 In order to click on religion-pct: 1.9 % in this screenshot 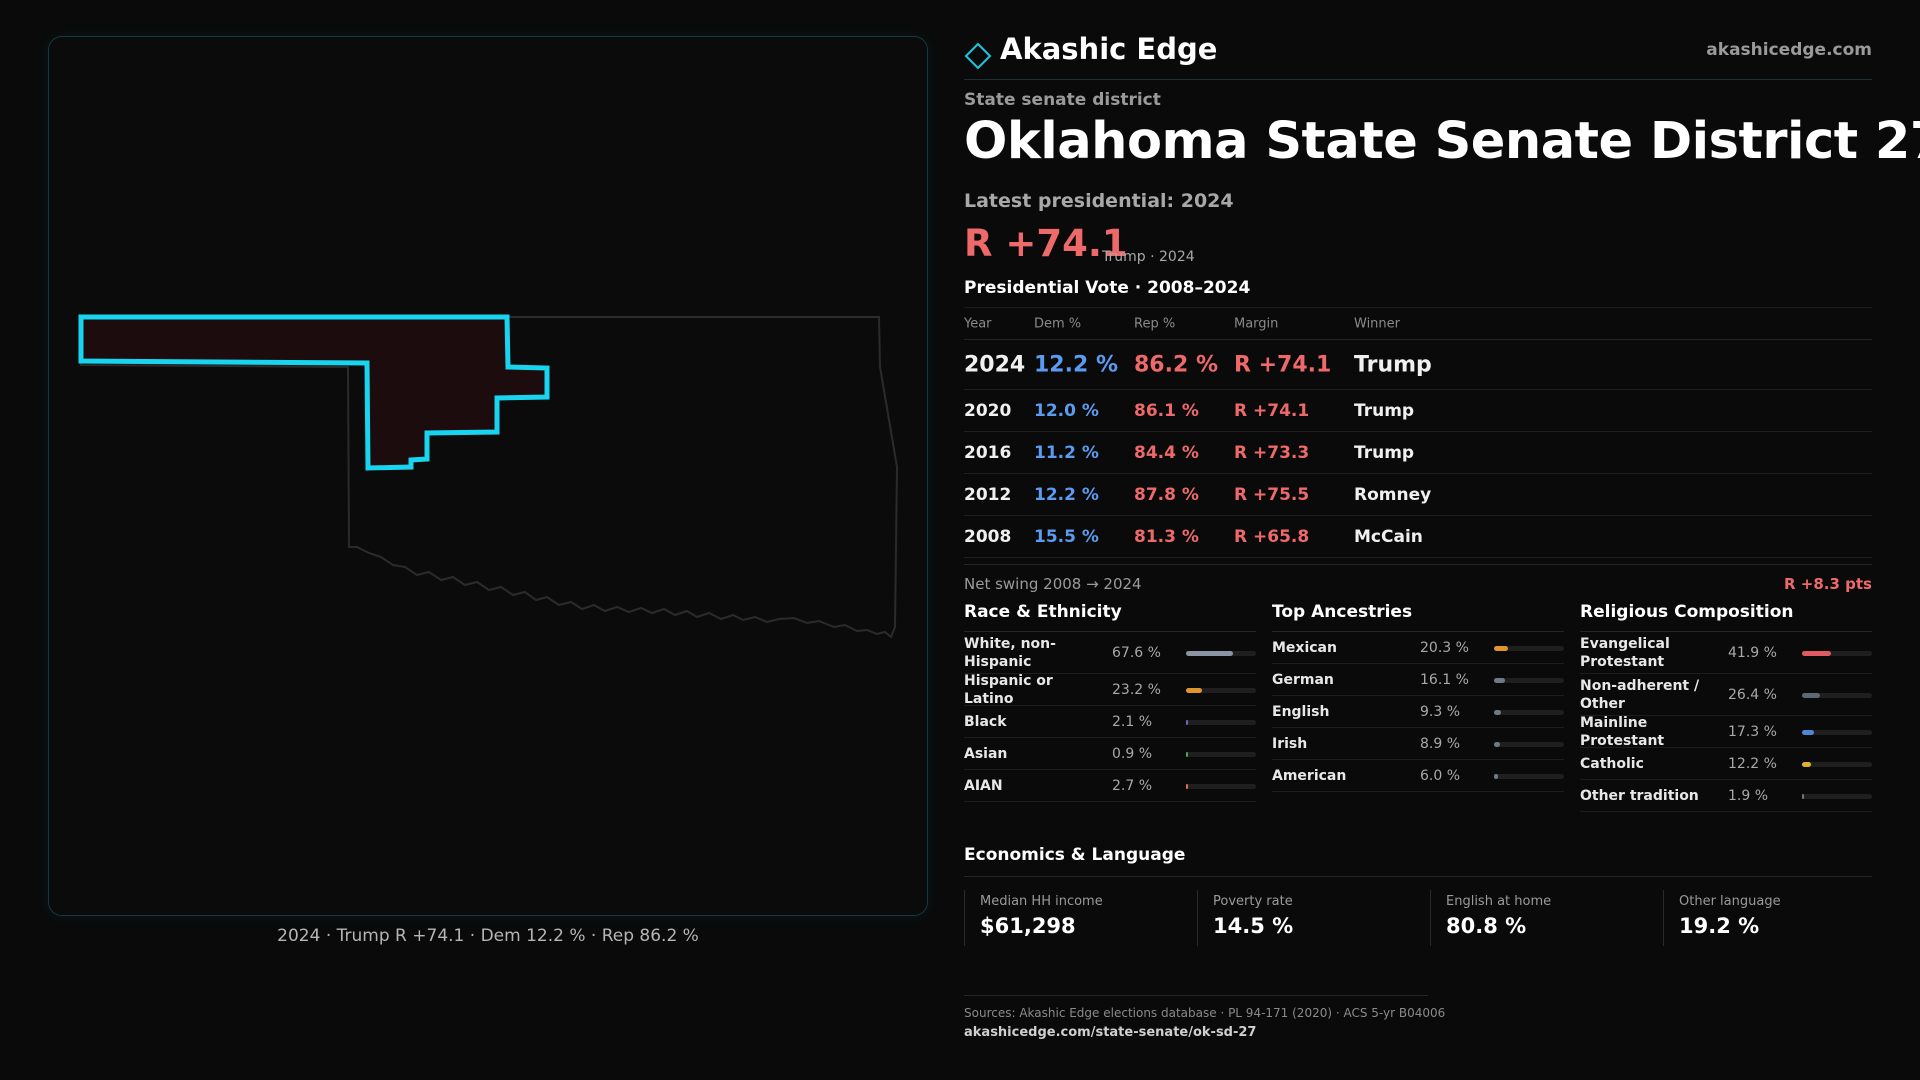, I will do `click(1748, 795)`.